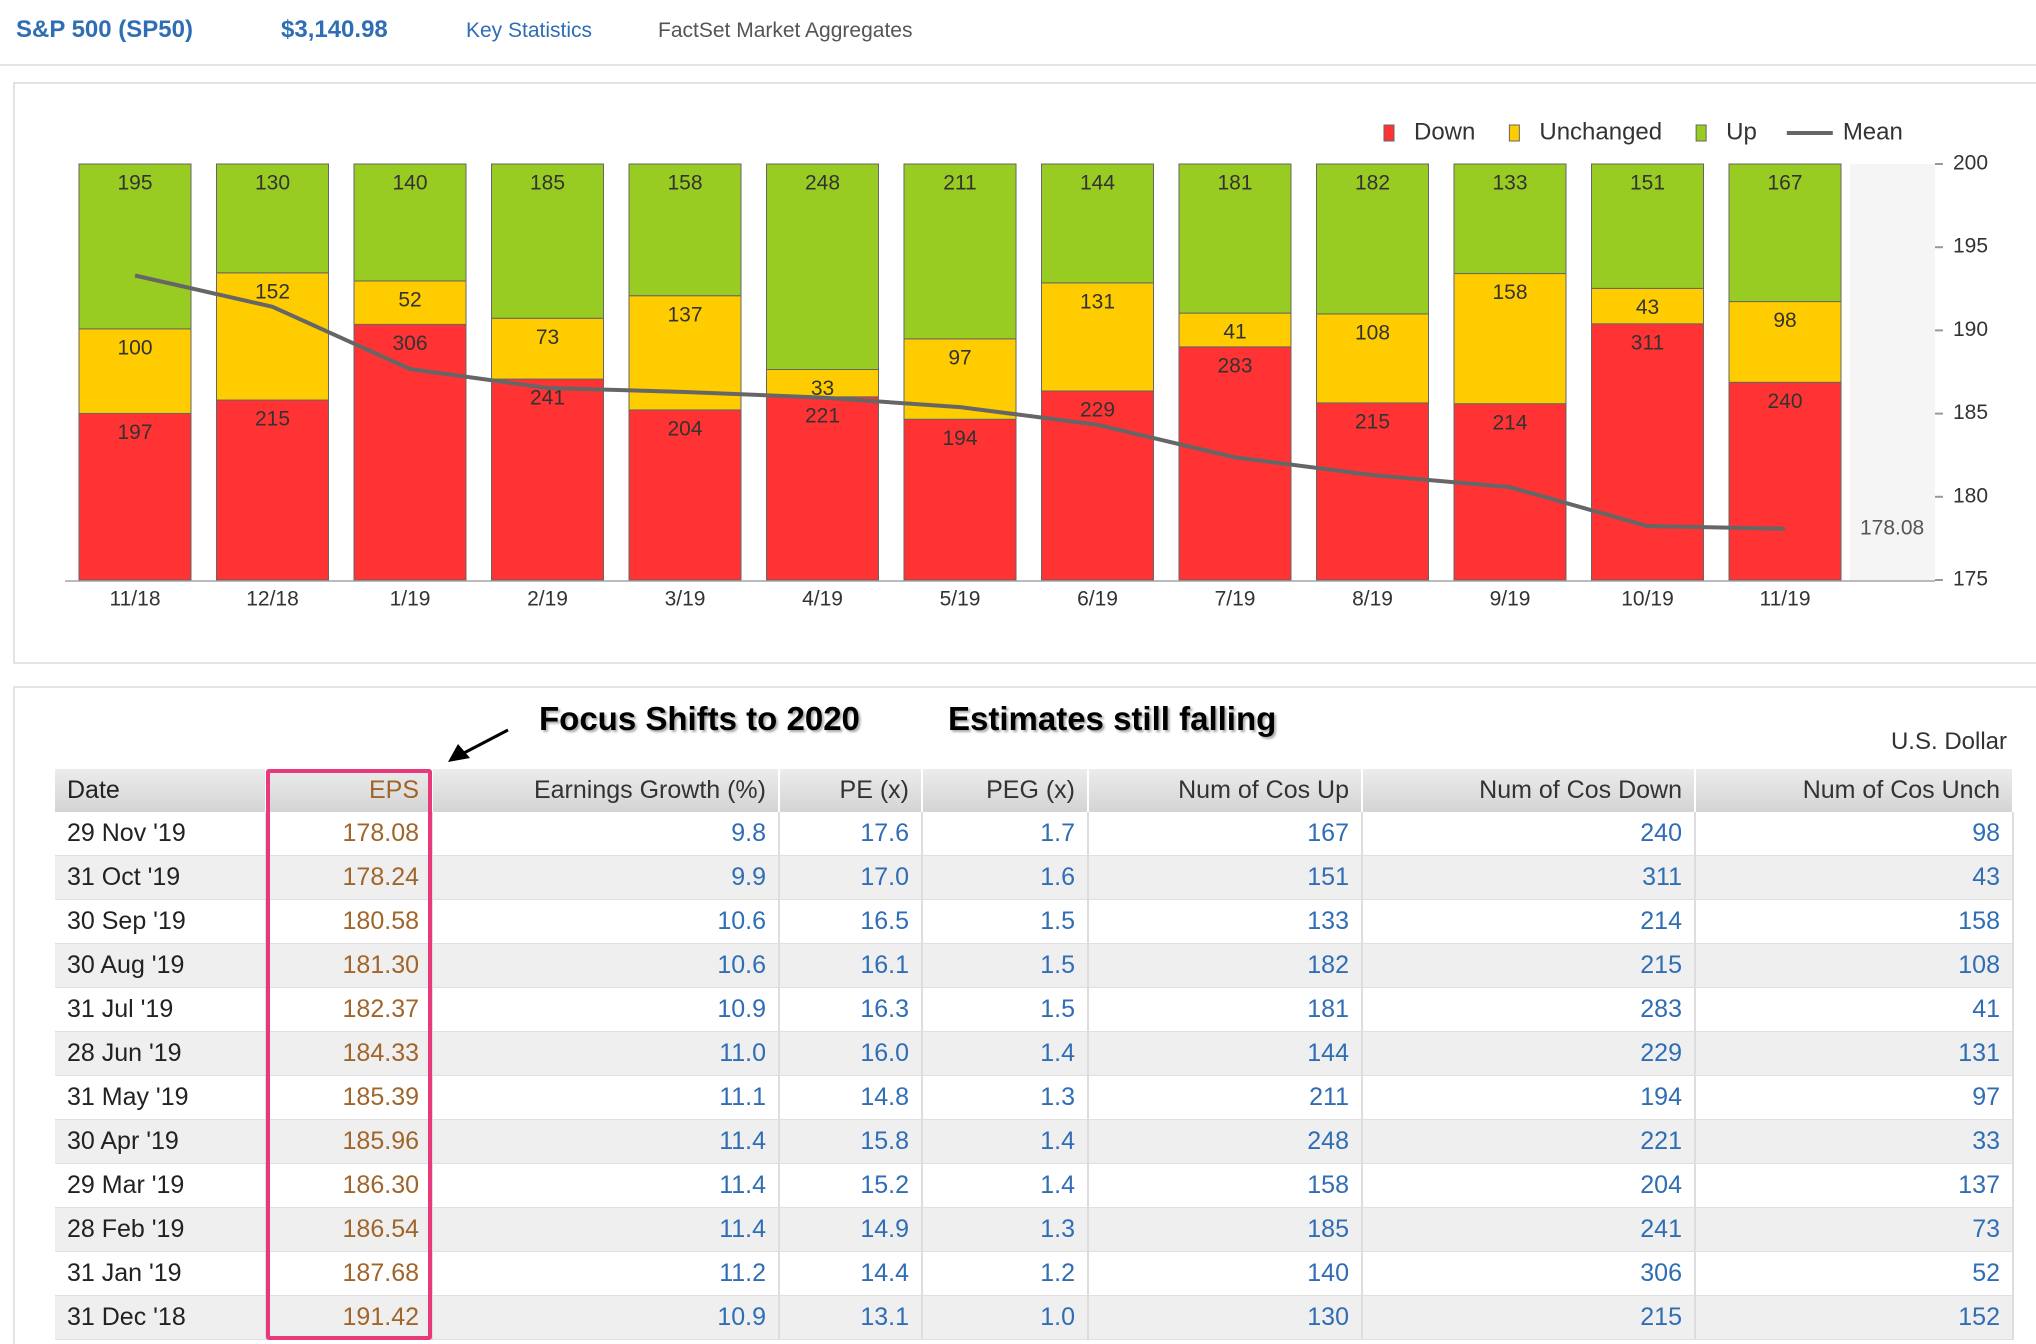  Describe the element at coordinates (1854, 1009) in the screenshot. I see `table-cell: 41` at that location.